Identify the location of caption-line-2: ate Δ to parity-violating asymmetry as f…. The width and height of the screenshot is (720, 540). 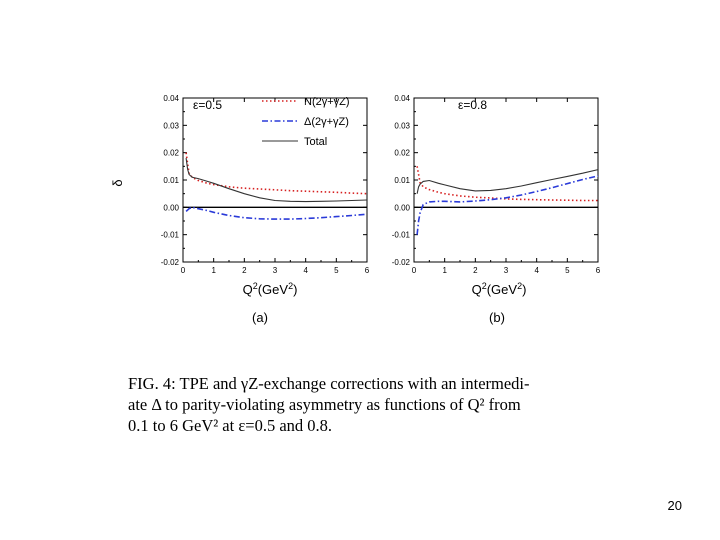
(324, 404).